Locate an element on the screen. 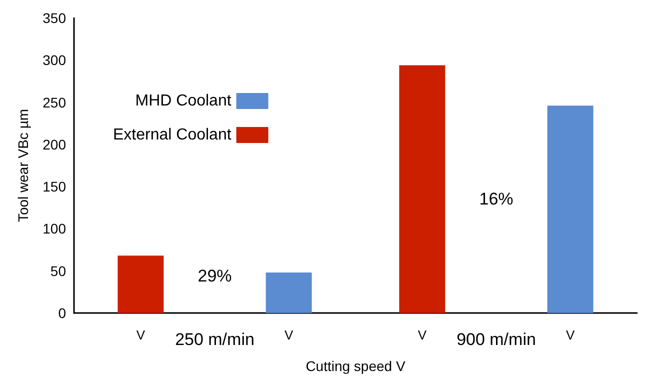  y-tick-label: 150 is located at coordinates (54, 186).